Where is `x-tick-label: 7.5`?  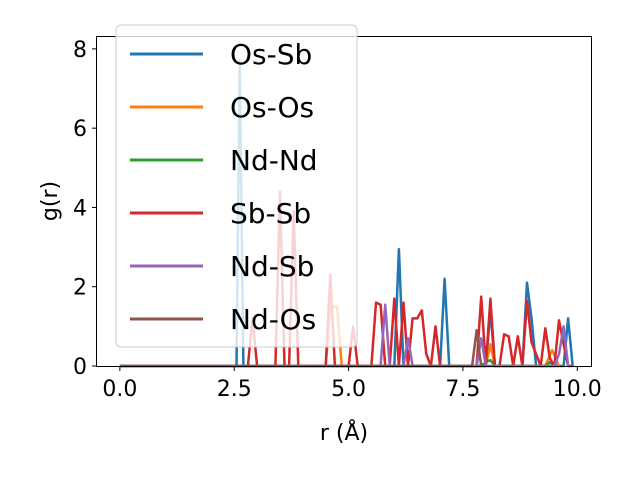
x-tick-label: 7.5 is located at coordinates (462, 389).